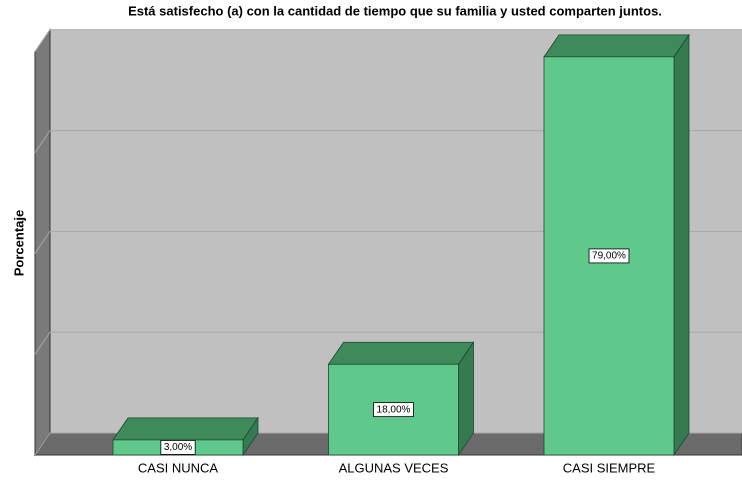  I want to click on value-label: 3,00%, so click(178, 447).